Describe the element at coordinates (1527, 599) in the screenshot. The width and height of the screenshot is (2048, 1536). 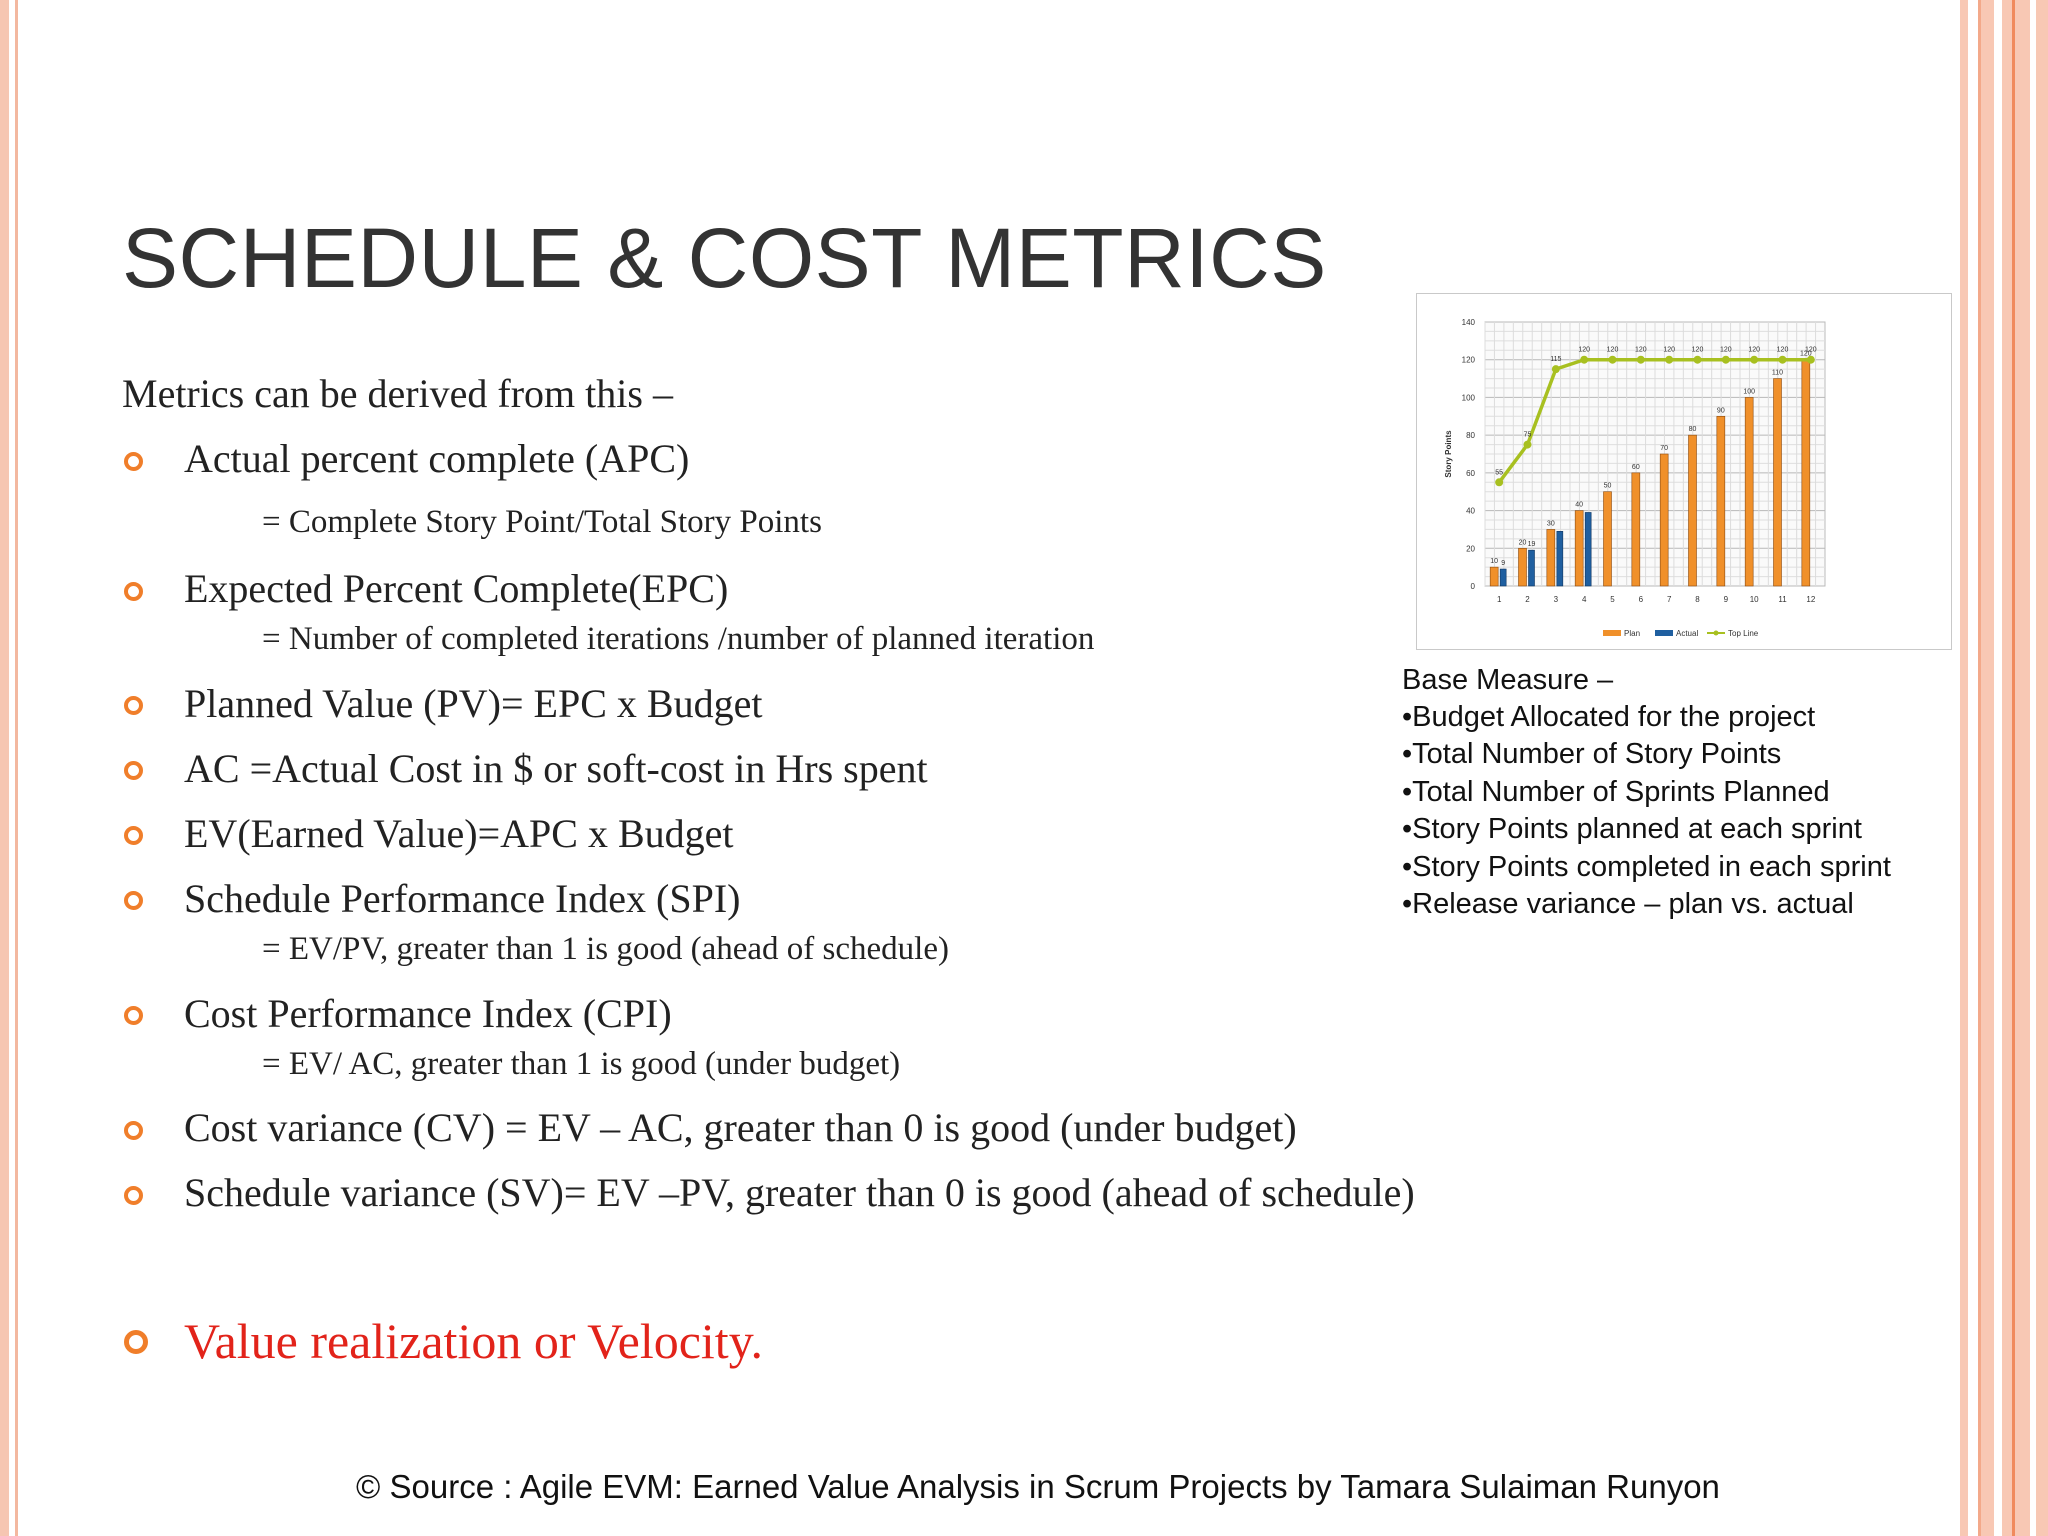
I see `x-tick-label: 2` at that location.